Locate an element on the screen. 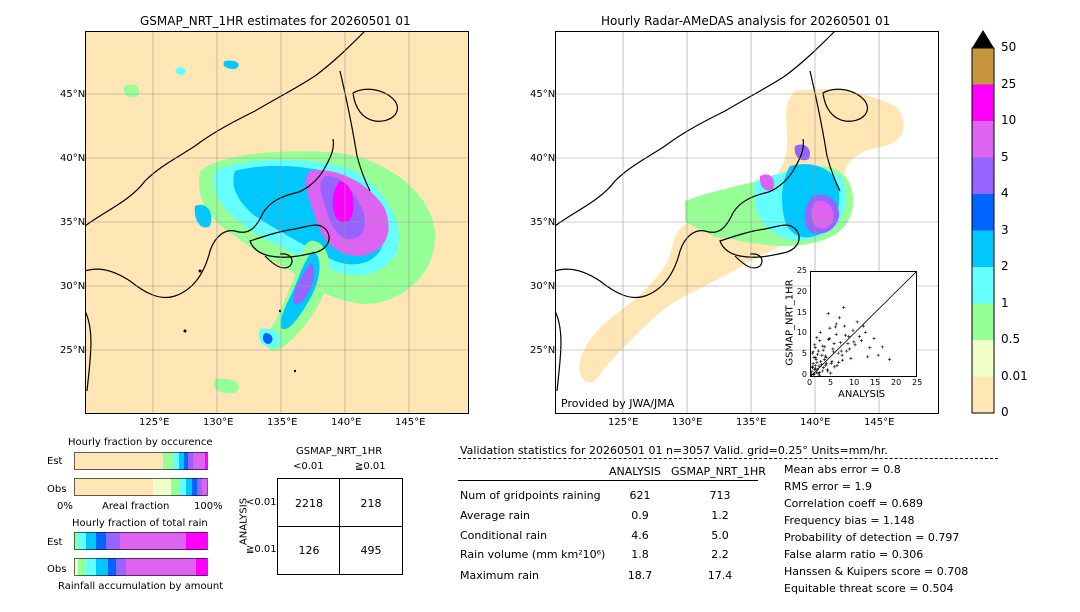 This screenshot has width=1080, height=612. right-lat-35: 35°N is located at coordinates (543, 222).